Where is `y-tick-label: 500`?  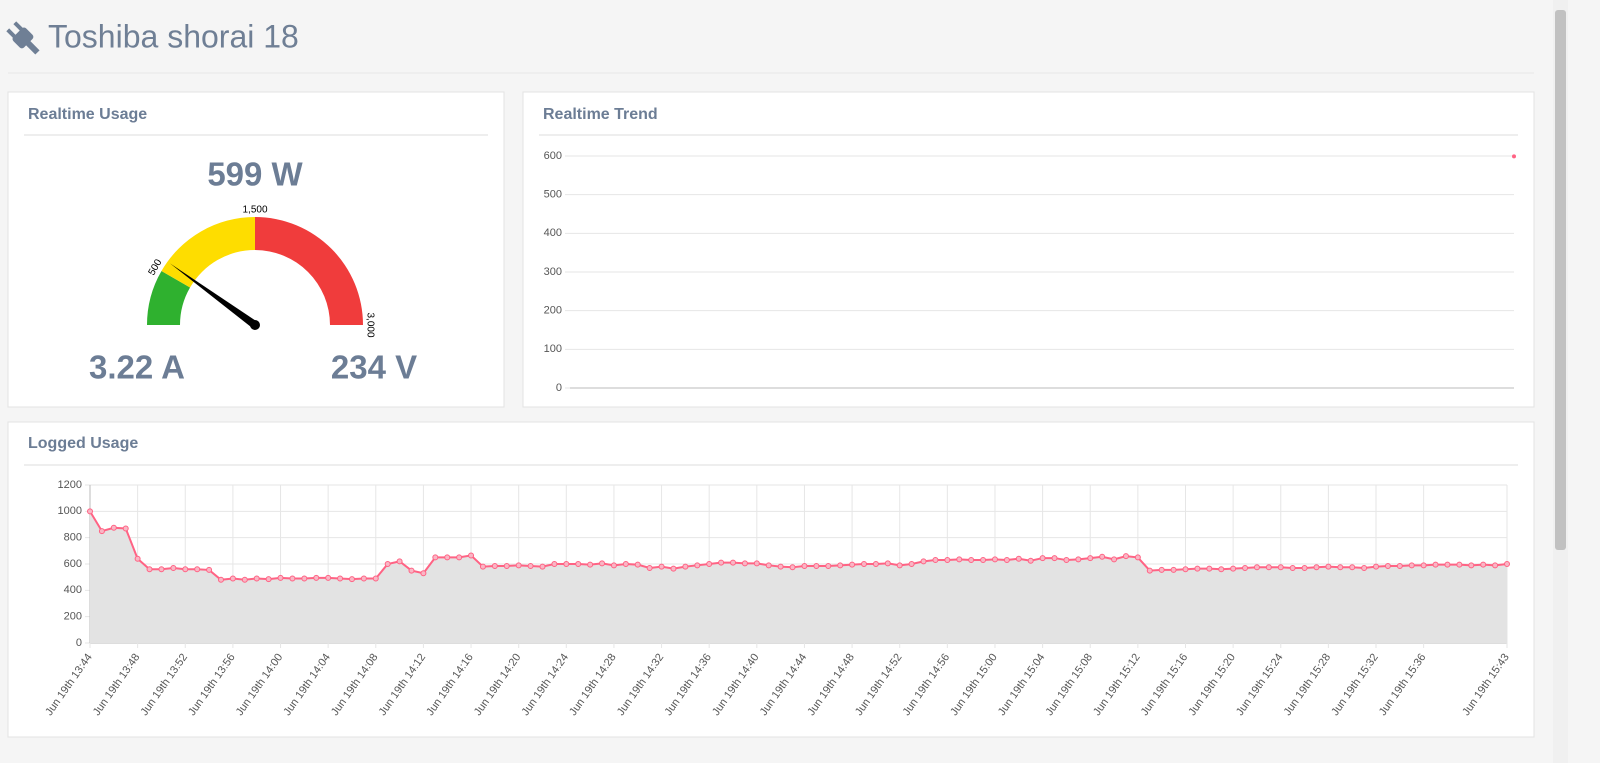
y-tick-label: 500 is located at coordinates (553, 195).